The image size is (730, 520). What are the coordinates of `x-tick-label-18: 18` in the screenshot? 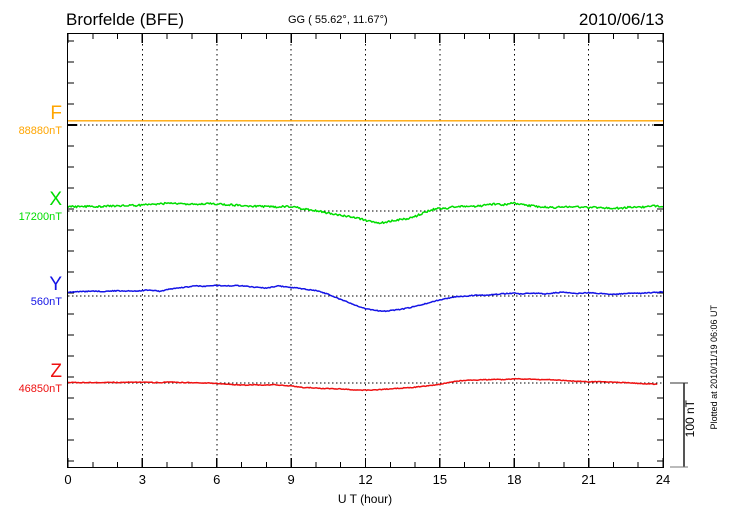 It's located at (514, 479).